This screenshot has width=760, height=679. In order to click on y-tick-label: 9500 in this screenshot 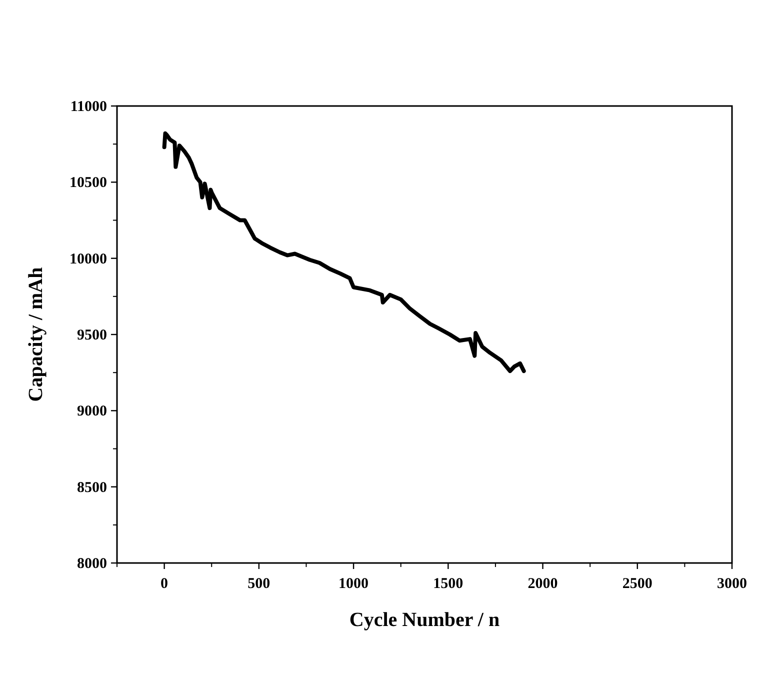, I will do `click(92, 336)`.